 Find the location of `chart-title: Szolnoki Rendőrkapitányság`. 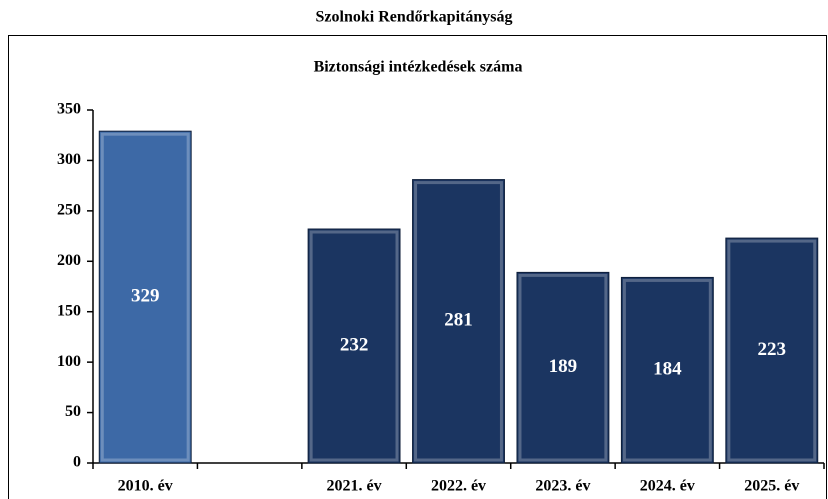

chart-title: Szolnoki Rendőrkapitányság is located at coordinates (414, 17).